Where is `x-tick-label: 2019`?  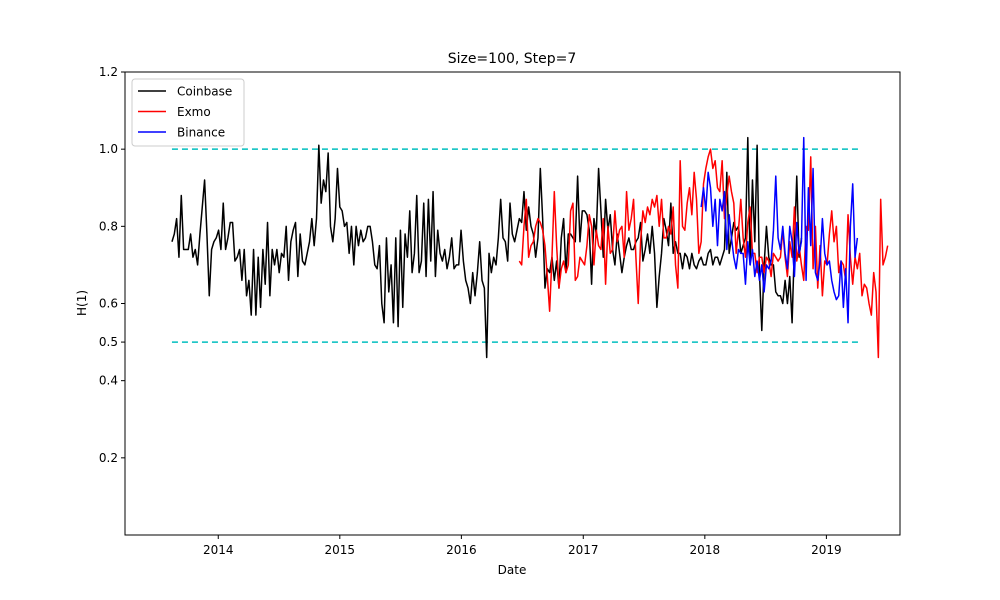
x-tick-label: 2019 is located at coordinates (826, 550).